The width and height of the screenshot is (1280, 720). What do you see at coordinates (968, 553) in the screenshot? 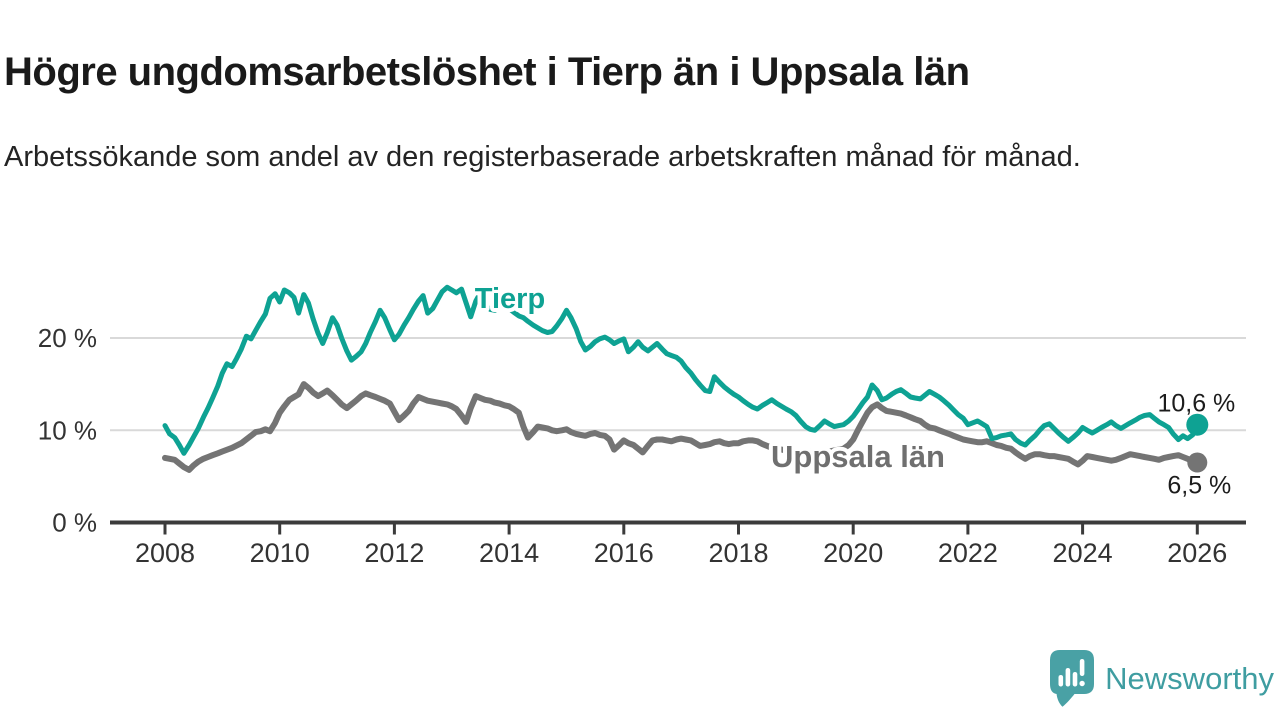
I see `x-tick-label: 2022` at bounding box center [968, 553].